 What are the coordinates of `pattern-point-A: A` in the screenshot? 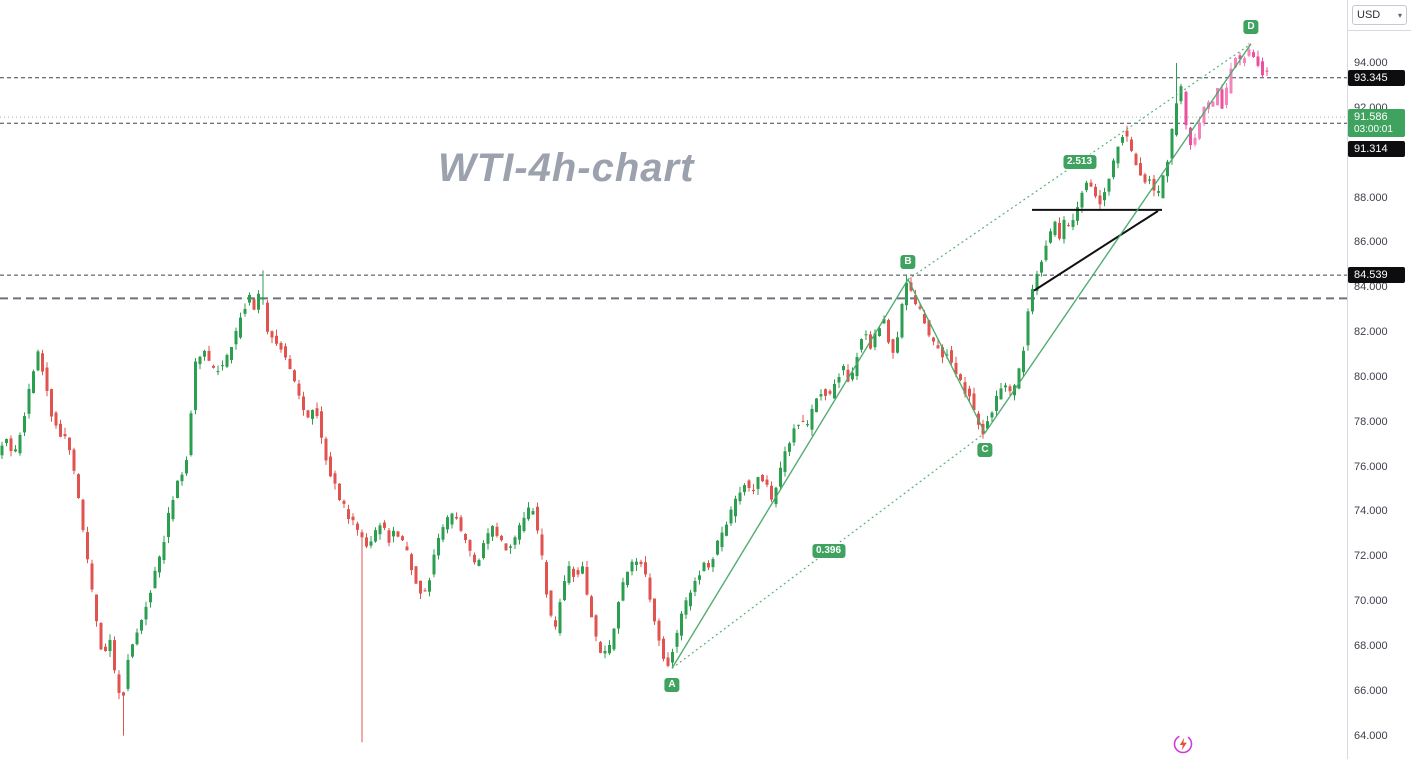 It's located at (672, 685).